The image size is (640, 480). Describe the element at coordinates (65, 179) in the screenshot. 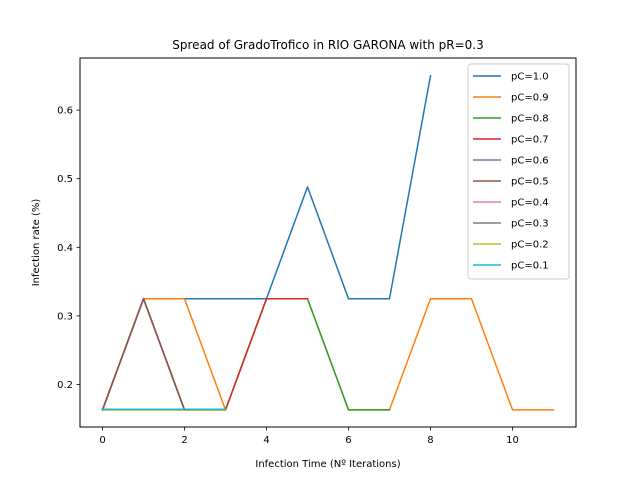

I see `y-tick-label: 0.5` at that location.